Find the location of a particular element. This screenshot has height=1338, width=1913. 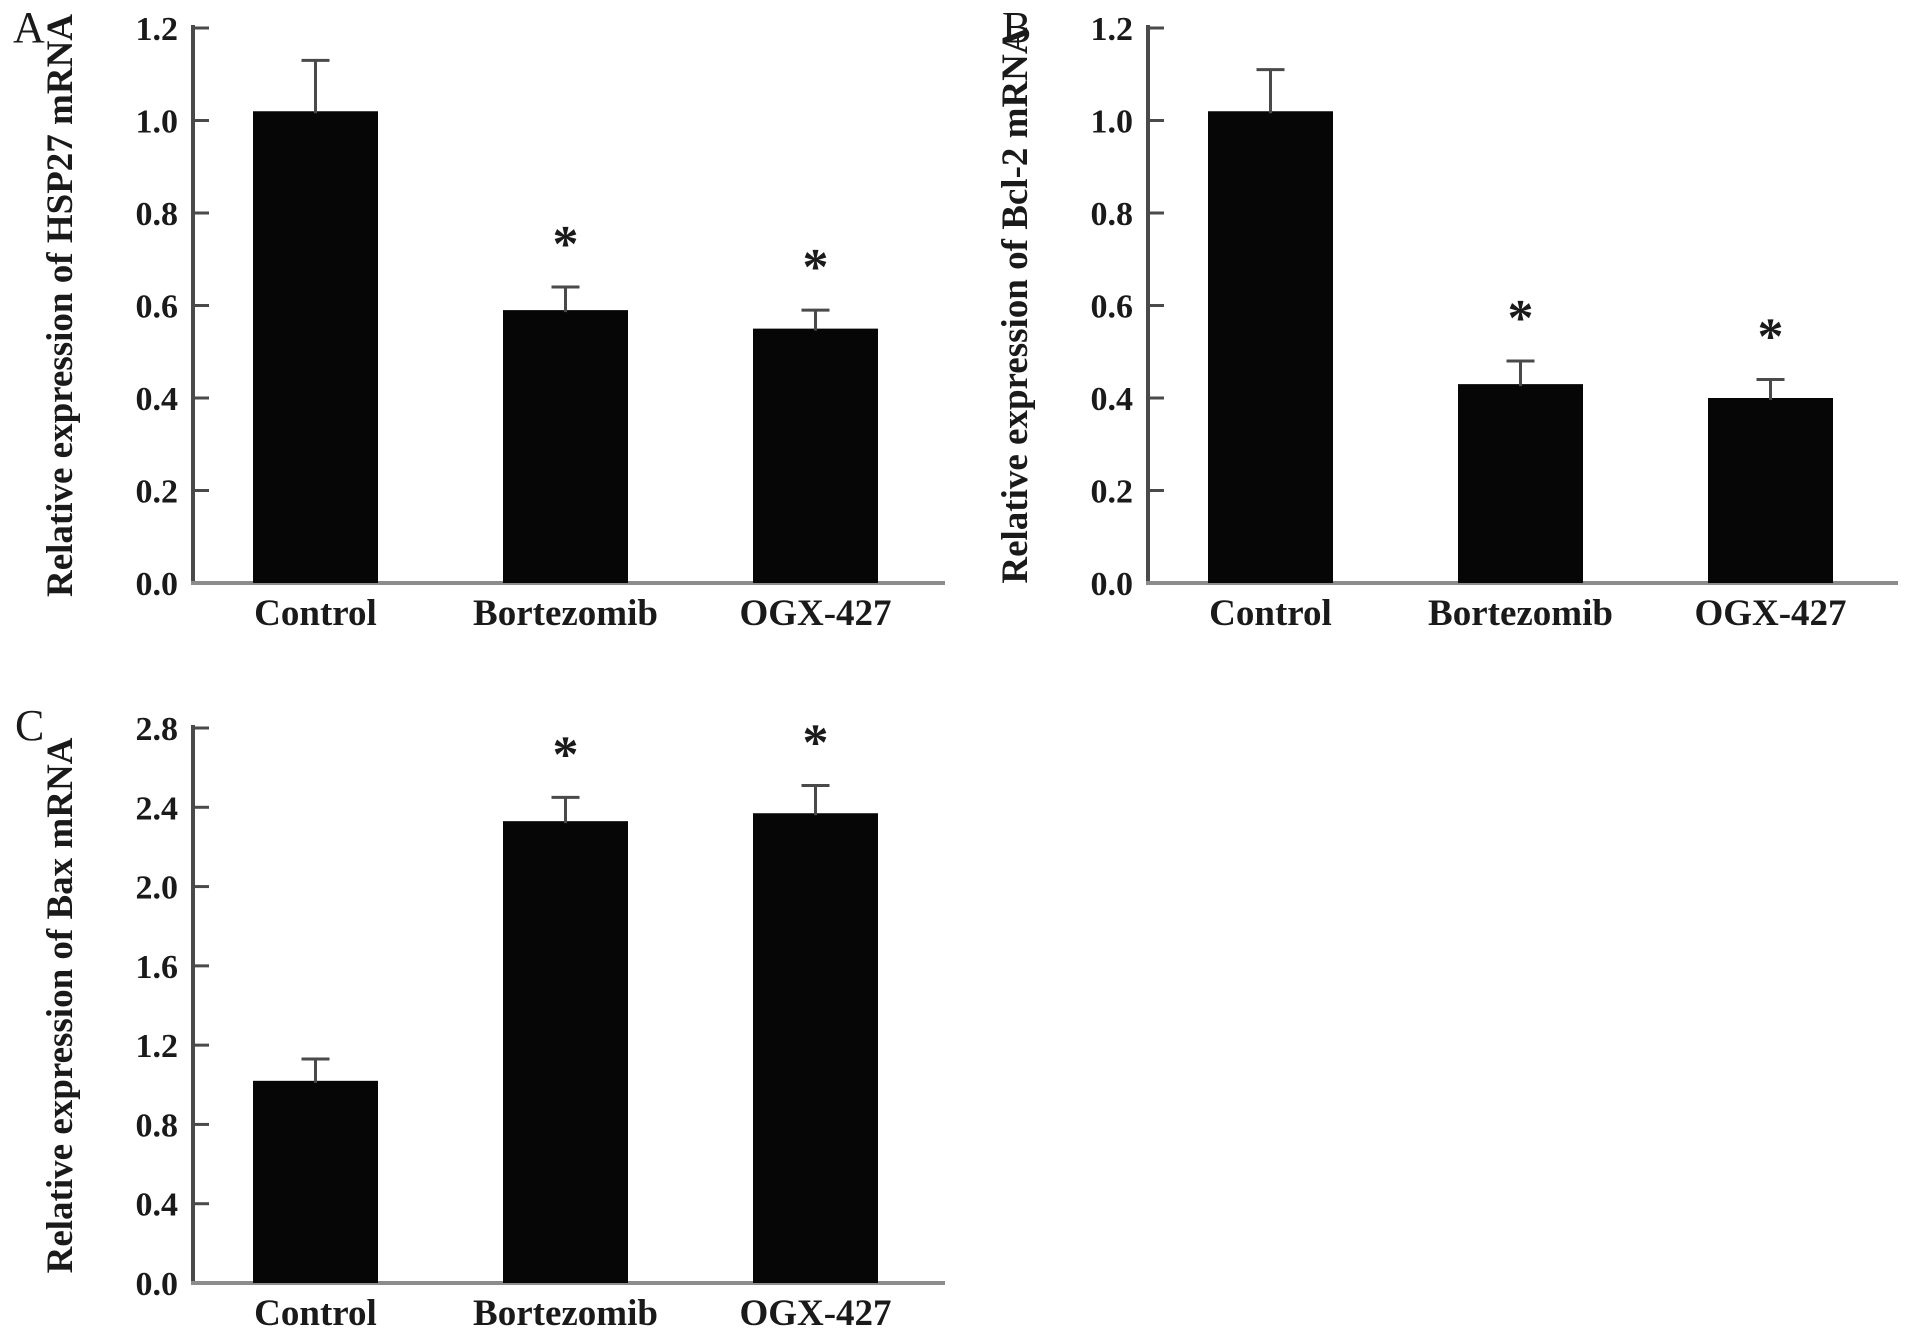

y-axis-title-A: Relative expression of HSP27 mRNA is located at coordinates (60, 305).